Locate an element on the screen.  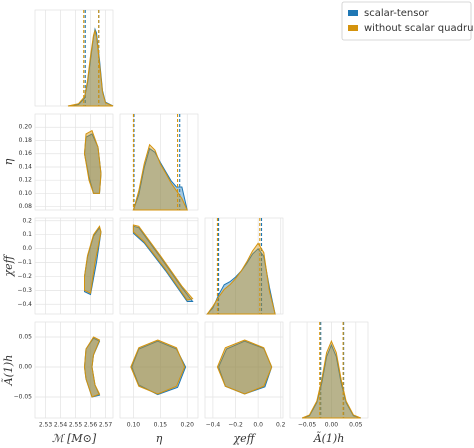
y-tick-label: 0.2 is located at coordinates (27, 220).